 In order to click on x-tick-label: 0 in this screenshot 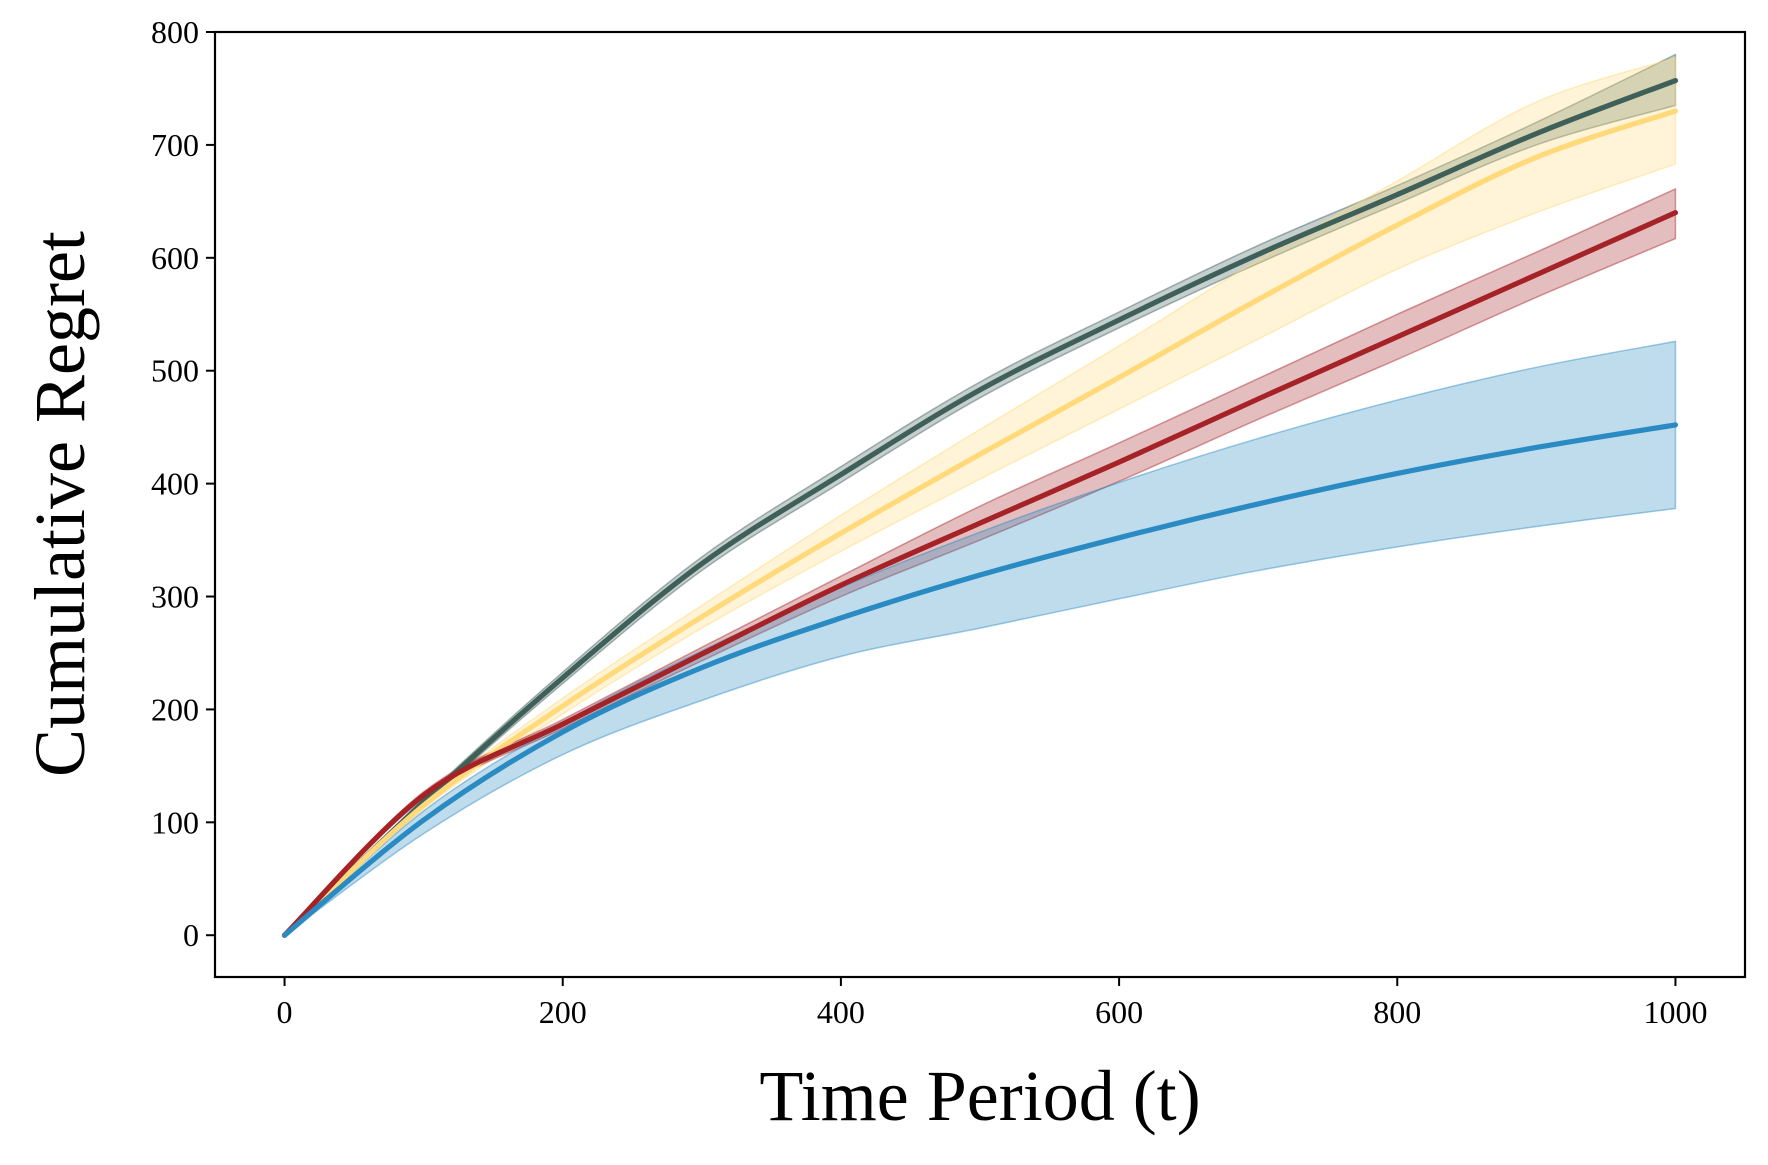, I will do `click(285, 1012)`.